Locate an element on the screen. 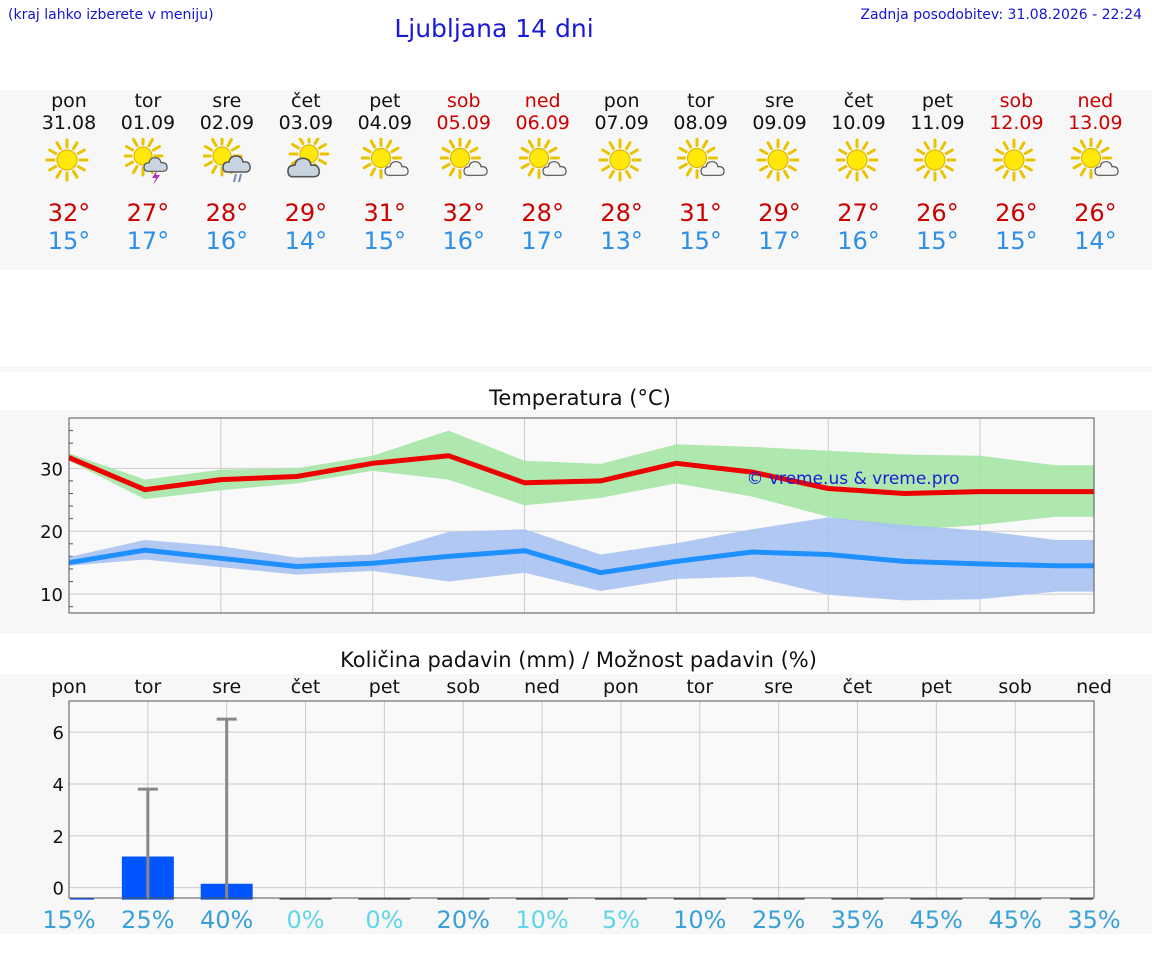 Image resolution: width=1152 pixels, height=975 pixels. day-date: 07.09 is located at coordinates (621, 123).